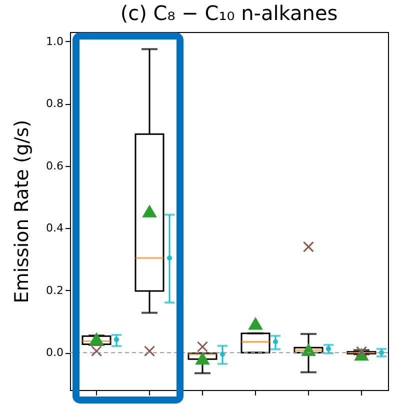  Describe the element at coordinates (55, 290) in the screenshot. I see `y-tick-label: 0.2` at that location.